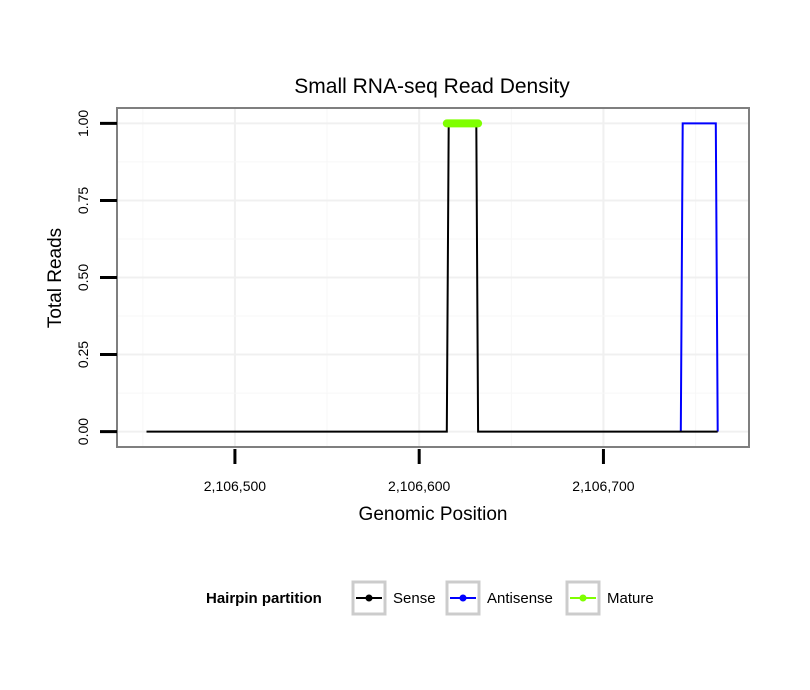  Describe the element at coordinates (83, 277) in the screenshot. I see `y-tick-label: 0.50` at that location.